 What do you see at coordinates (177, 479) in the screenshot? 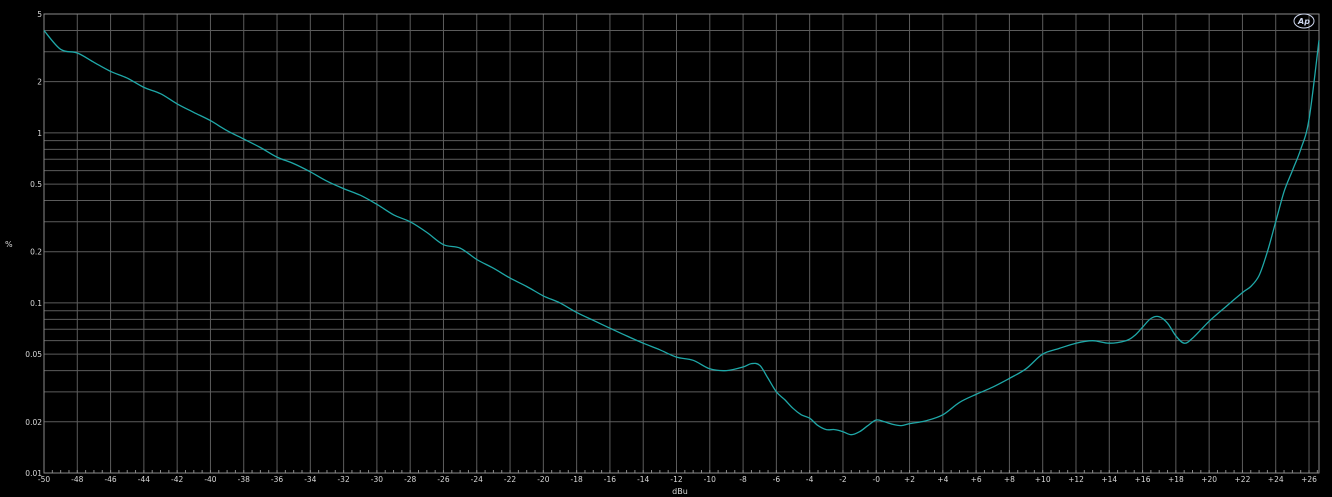
I see `x-tick-label: -42` at bounding box center [177, 479].